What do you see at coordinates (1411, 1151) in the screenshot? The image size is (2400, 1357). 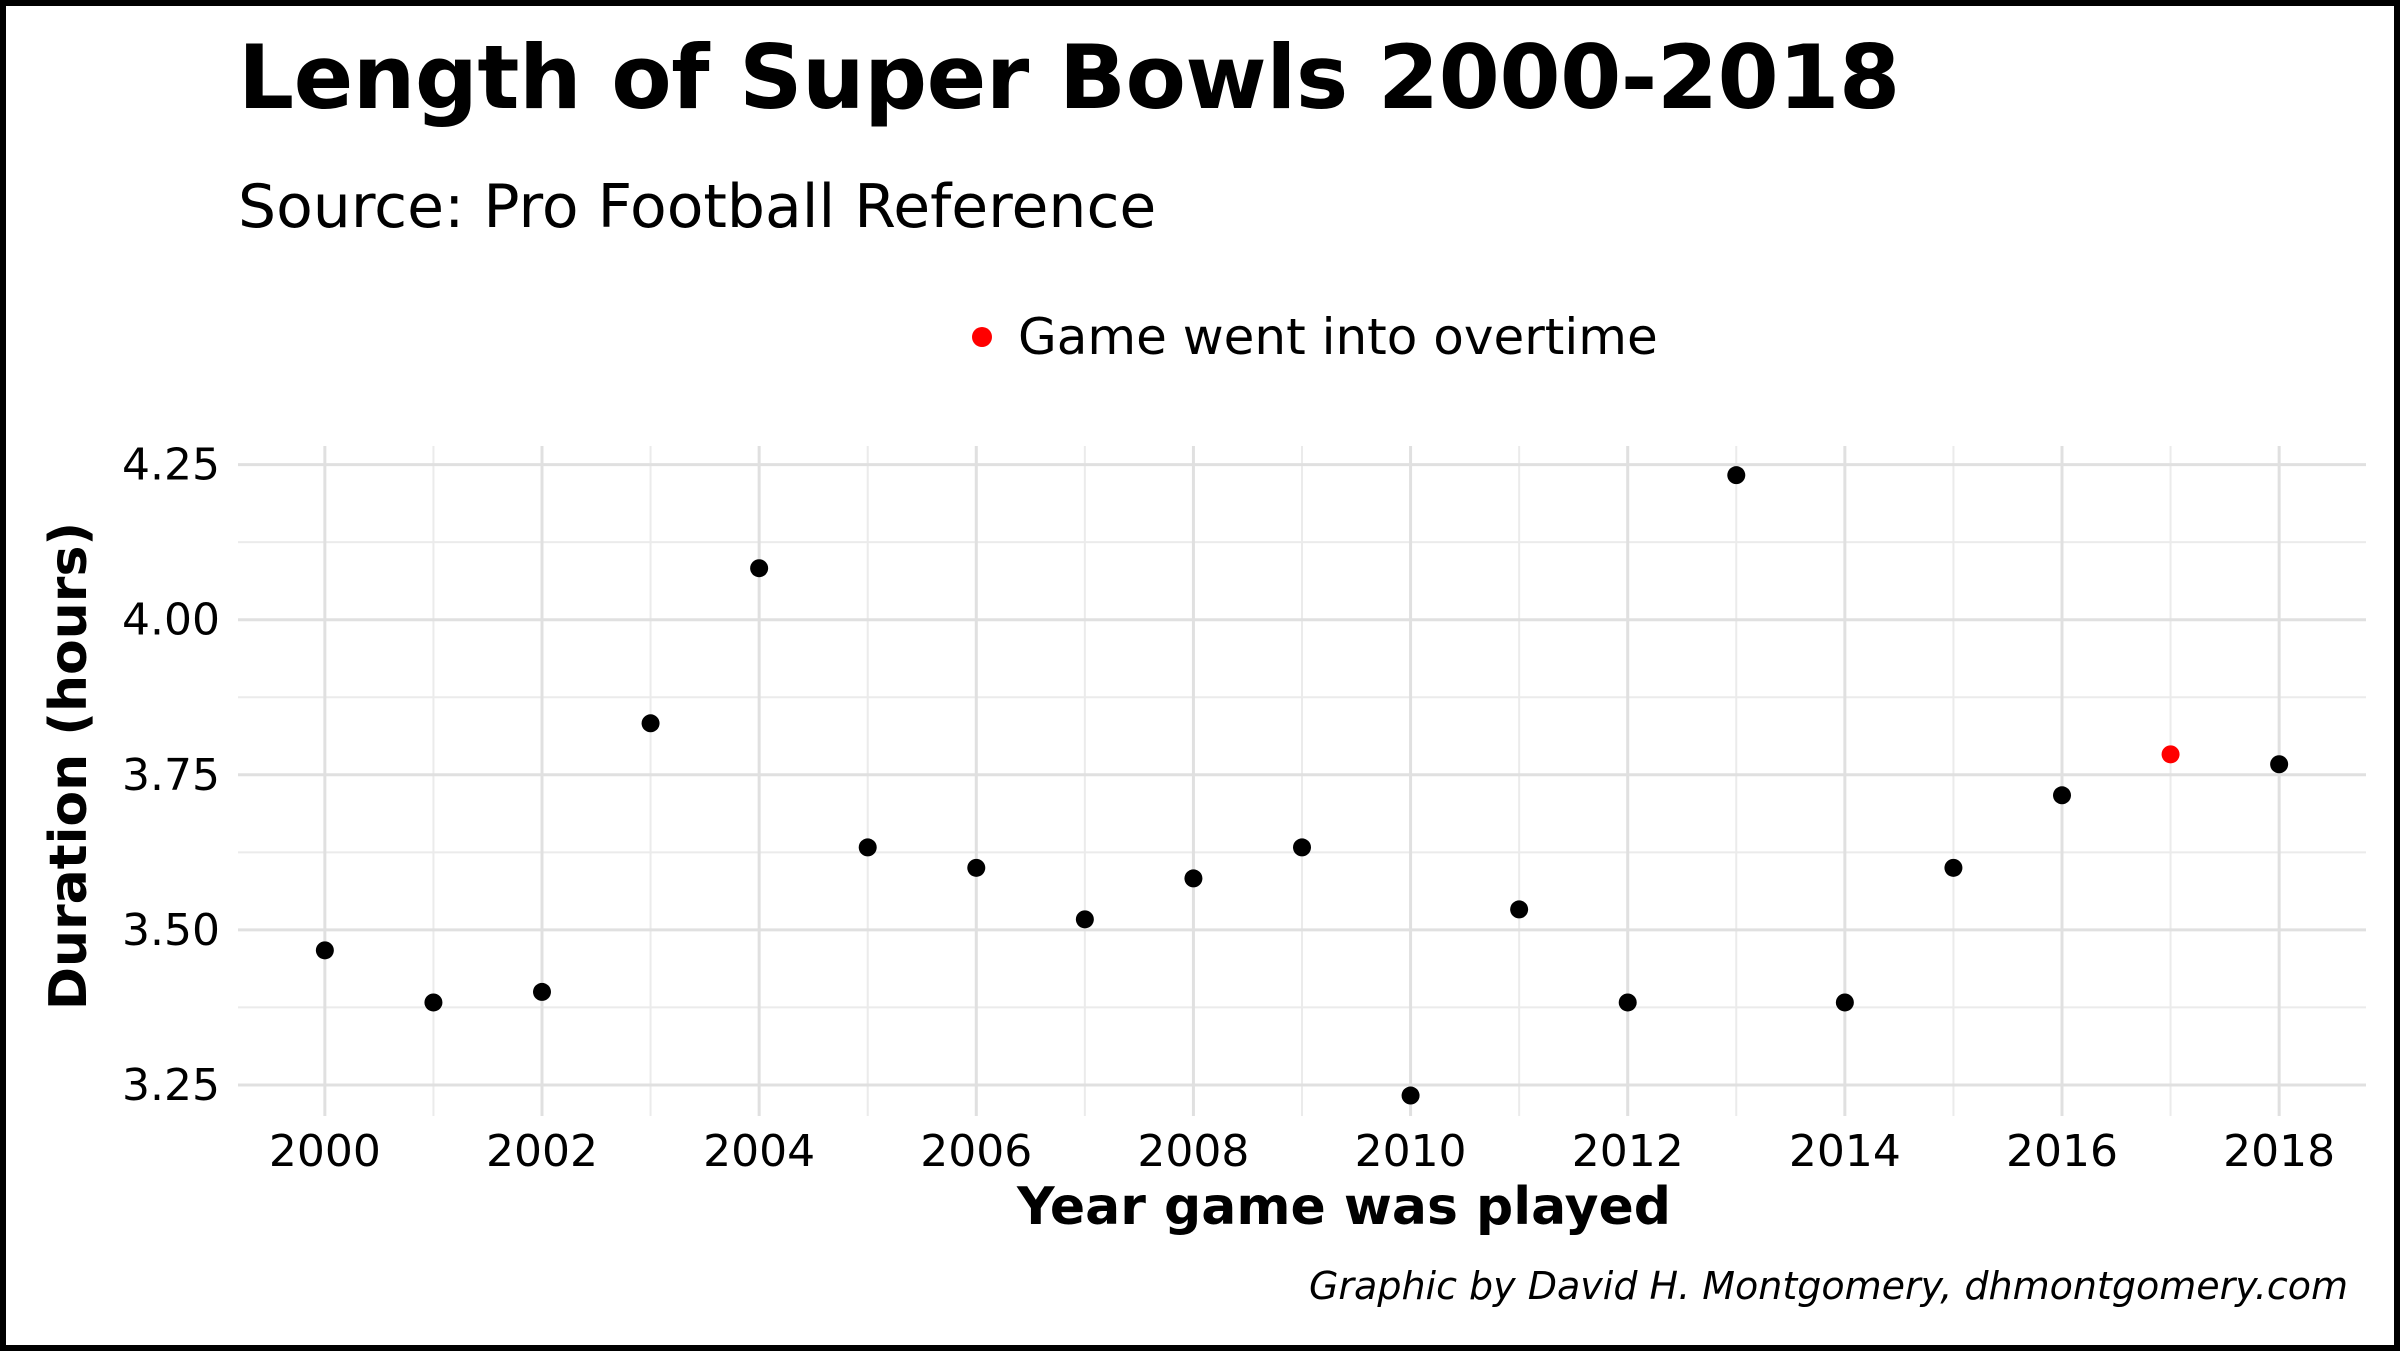 I see `x-tick-label: 2010` at bounding box center [1411, 1151].